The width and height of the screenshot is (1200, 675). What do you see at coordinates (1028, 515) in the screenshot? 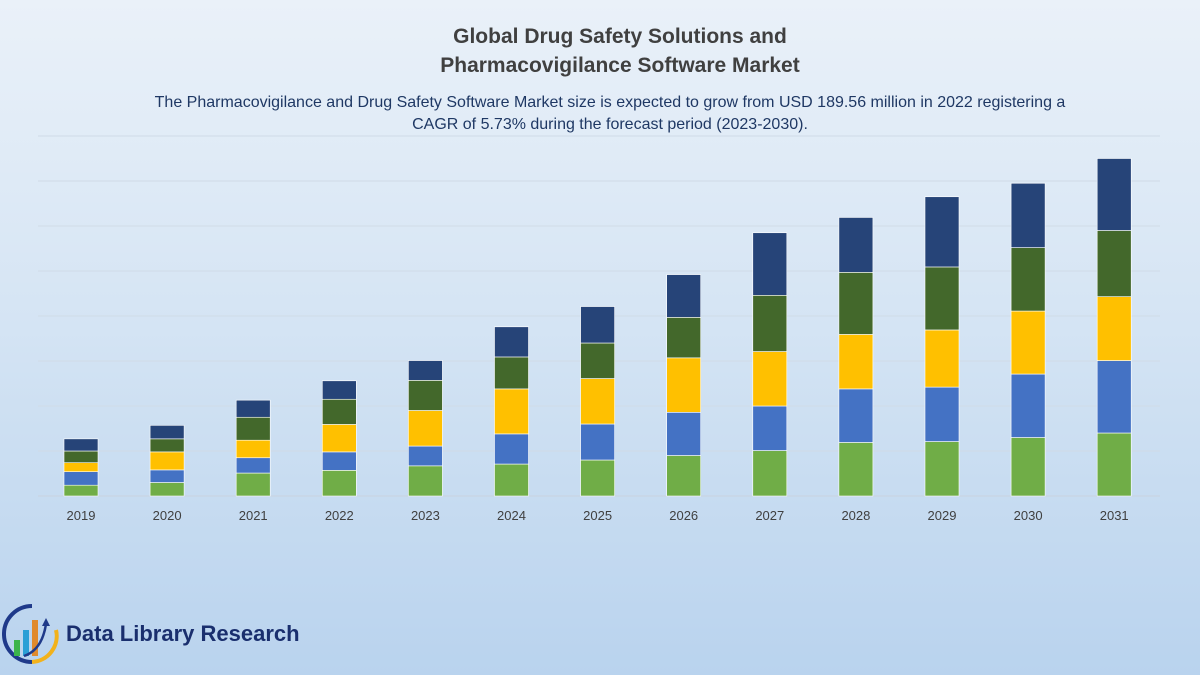
I see `x-tick-label: 2030` at bounding box center [1028, 515].